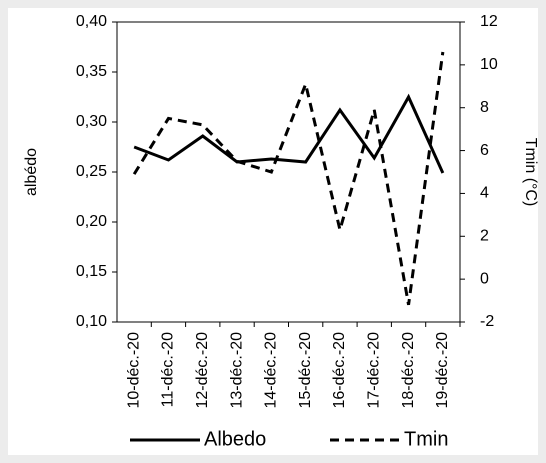 This screenshot has height=463, width=546. Describe the element at coordinates (487, 321) in the screenshot. I see `y2-tick-label: -2` at that location.